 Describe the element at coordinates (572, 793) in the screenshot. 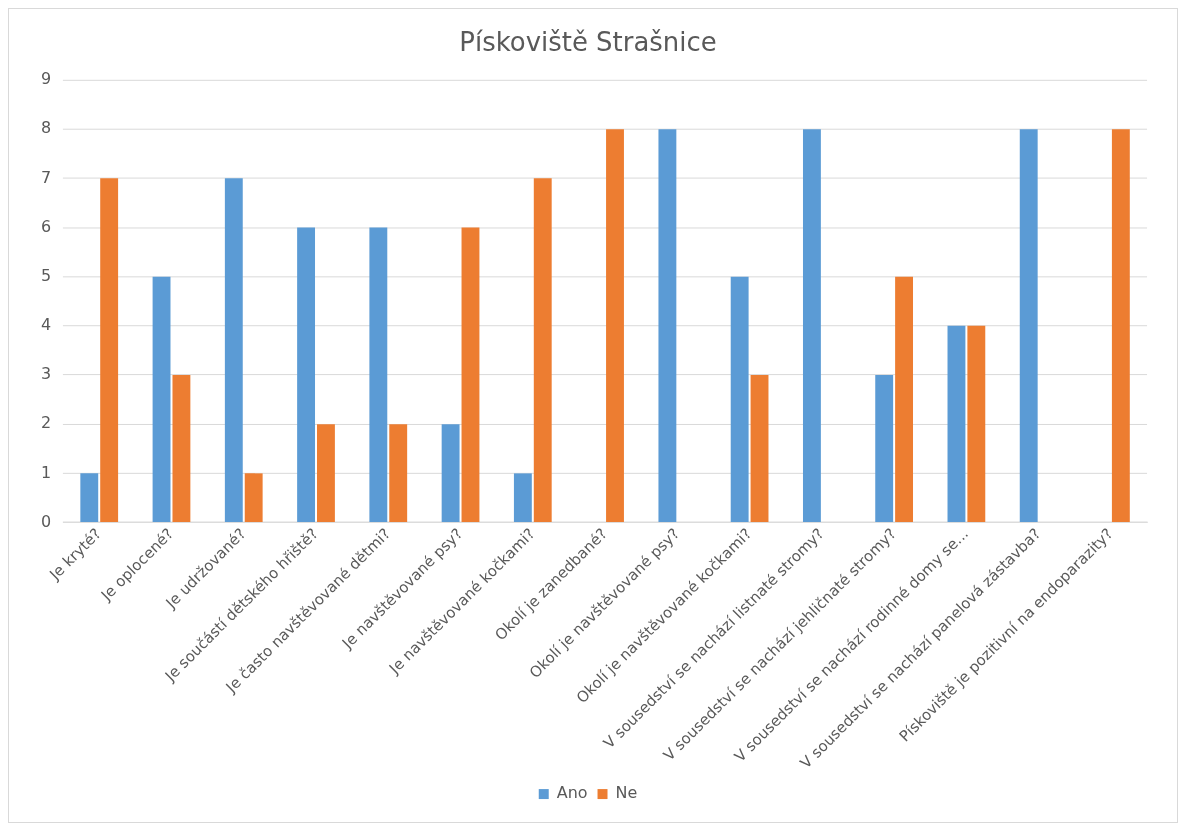

I see `legend-label: Ano` at that location.